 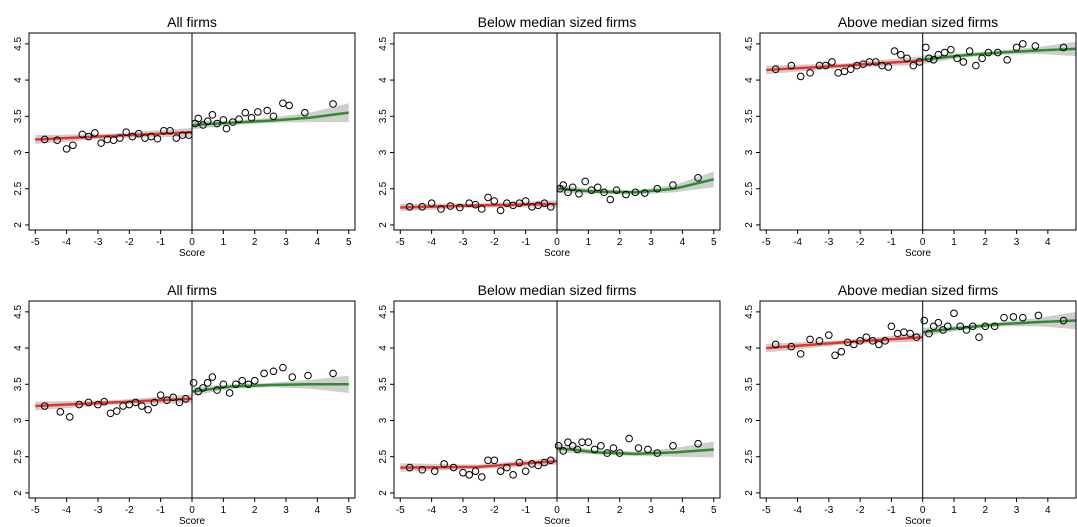 I want to click on x-tick-label: 4, so click(x=683, y=242).